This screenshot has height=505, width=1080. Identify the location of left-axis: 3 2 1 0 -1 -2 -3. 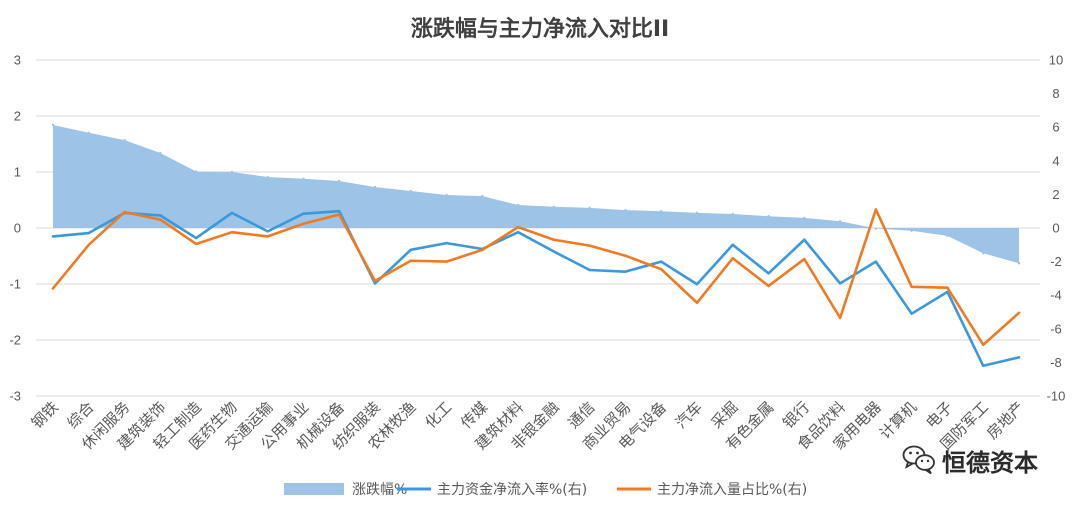
(15, 228).